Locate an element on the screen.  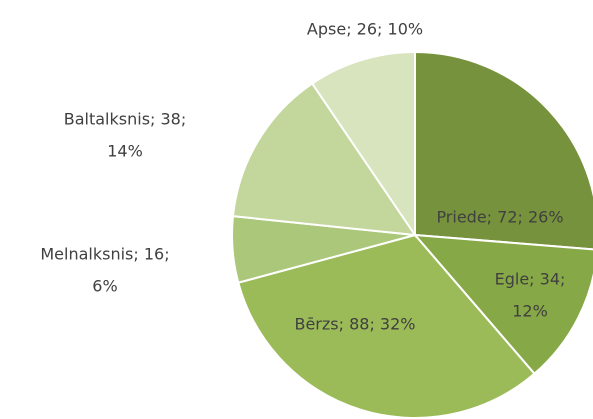
data-label: Priede; 72; 26% is located at coordinates (499, 217).